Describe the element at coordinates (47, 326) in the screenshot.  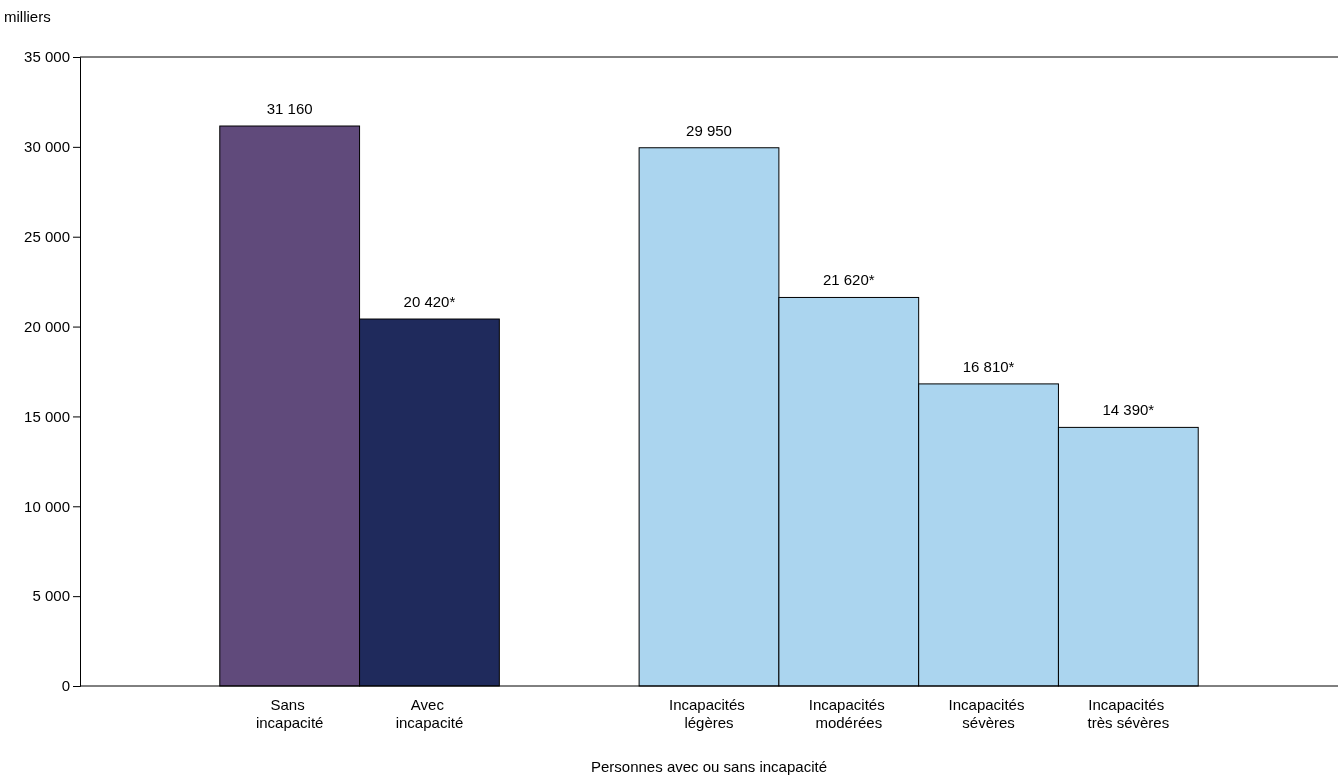
I see `y-tick-label: 20 000` at that location.